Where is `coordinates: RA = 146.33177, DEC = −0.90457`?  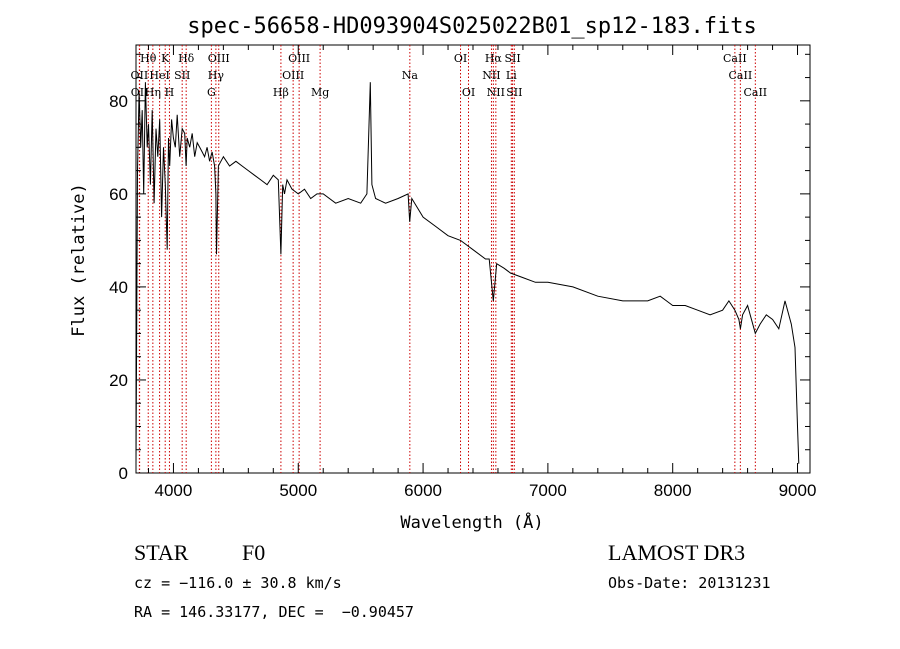 coordinates: RA = 146.33177, DEC = −0.90457 is located at coordinates (274, 612).